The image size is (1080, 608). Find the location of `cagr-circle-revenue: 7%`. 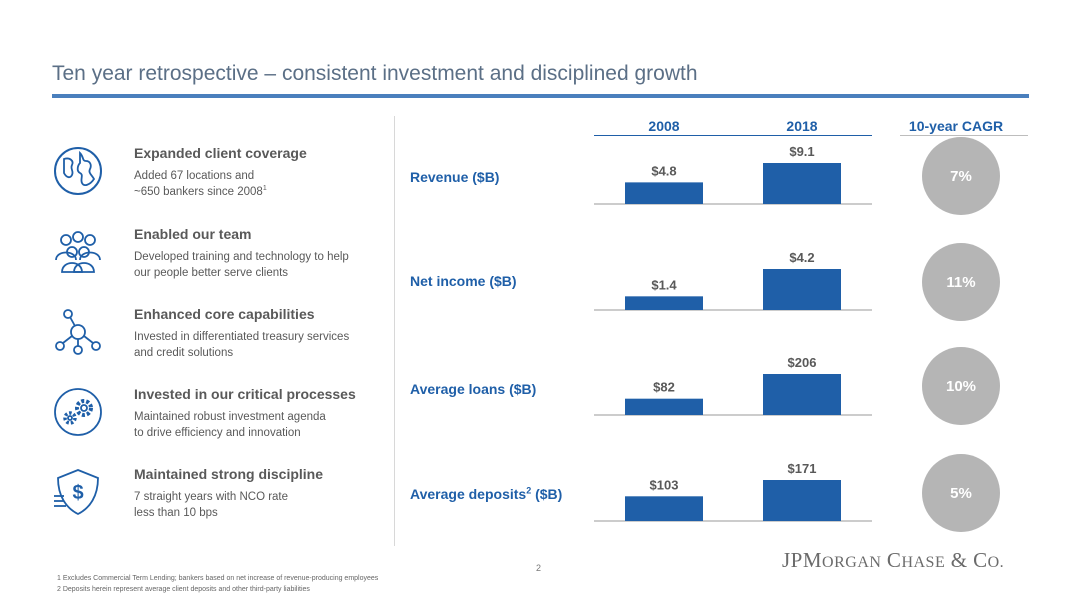

cagr-circle-revenue: 7% is located at coordinates (961, 176).